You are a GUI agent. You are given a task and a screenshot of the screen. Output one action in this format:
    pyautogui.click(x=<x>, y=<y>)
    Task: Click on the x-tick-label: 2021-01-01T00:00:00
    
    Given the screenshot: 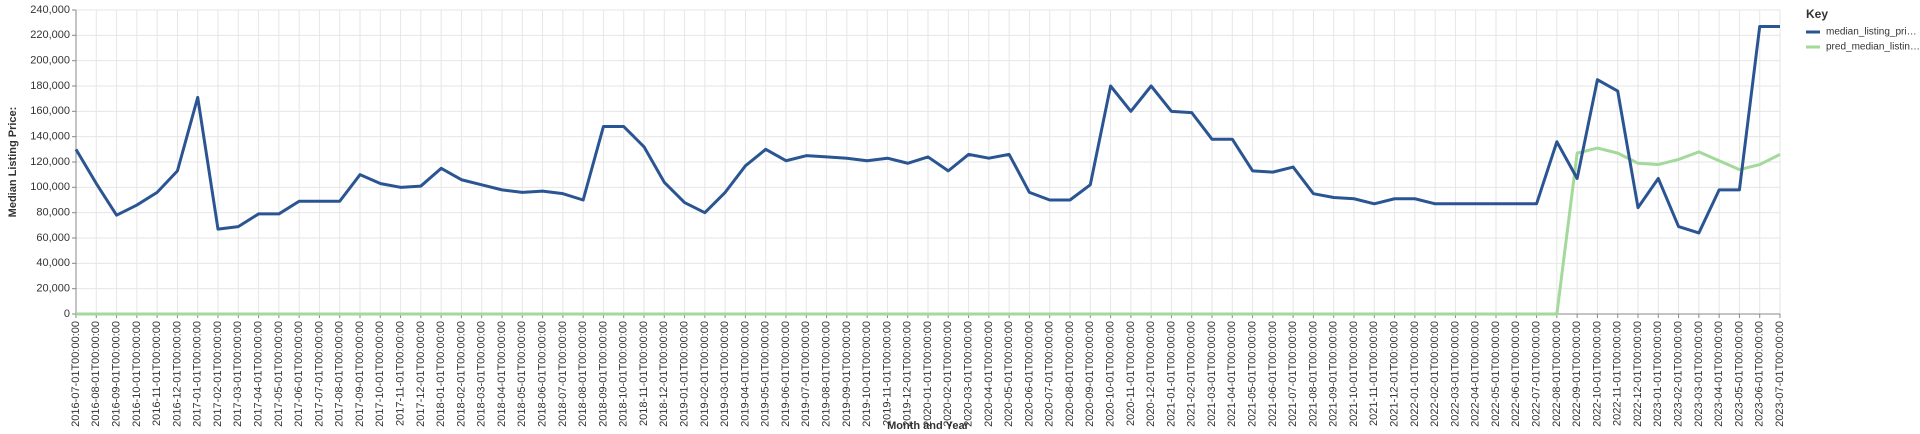 What is the action you would take?
    pyautogui.click(x=1171, y=374)
    